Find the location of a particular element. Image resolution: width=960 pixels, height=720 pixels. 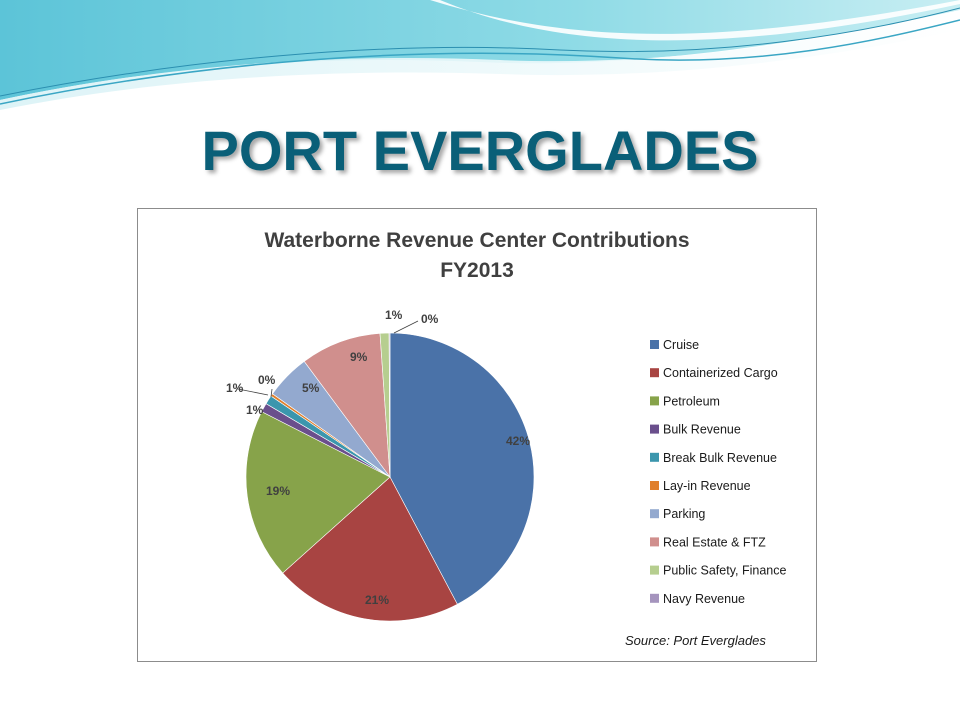

legend-swatch-lay-in-revenue is located at coordinates (654, 485).